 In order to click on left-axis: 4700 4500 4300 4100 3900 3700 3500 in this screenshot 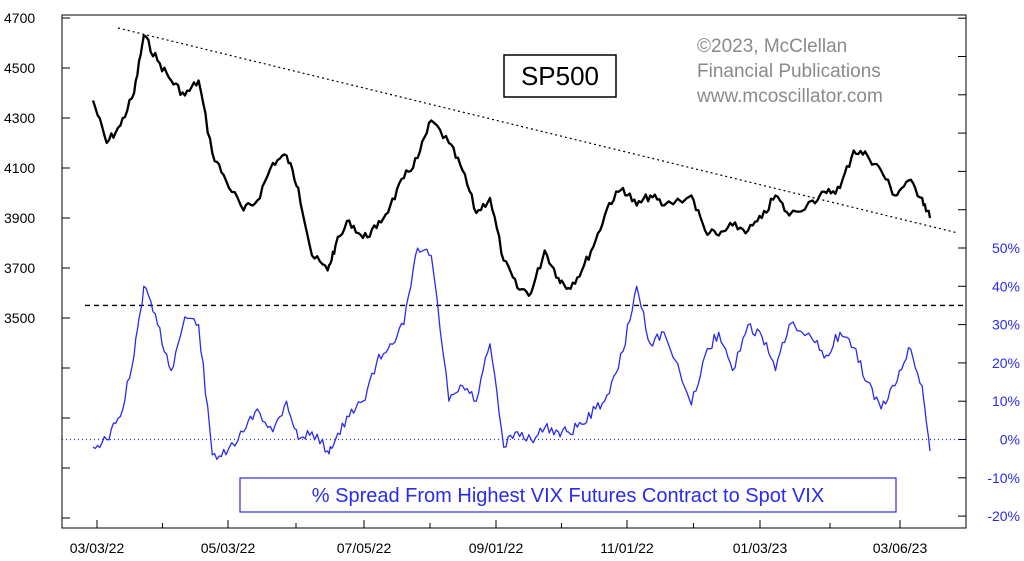, I will do `click(19, 168)`.